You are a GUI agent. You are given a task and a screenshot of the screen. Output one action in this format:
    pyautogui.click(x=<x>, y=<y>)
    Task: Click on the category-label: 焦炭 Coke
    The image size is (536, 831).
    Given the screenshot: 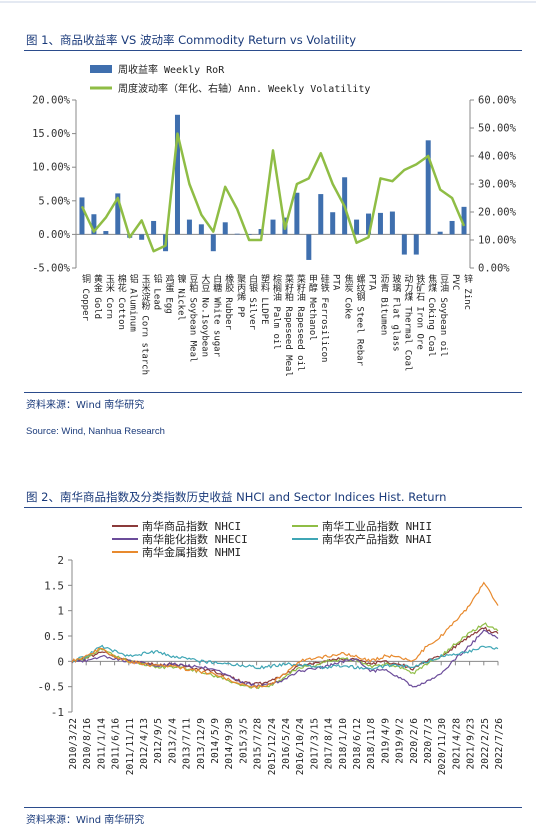 What is the action you would take?
    pyautogui.click(x=348, y=296)
    